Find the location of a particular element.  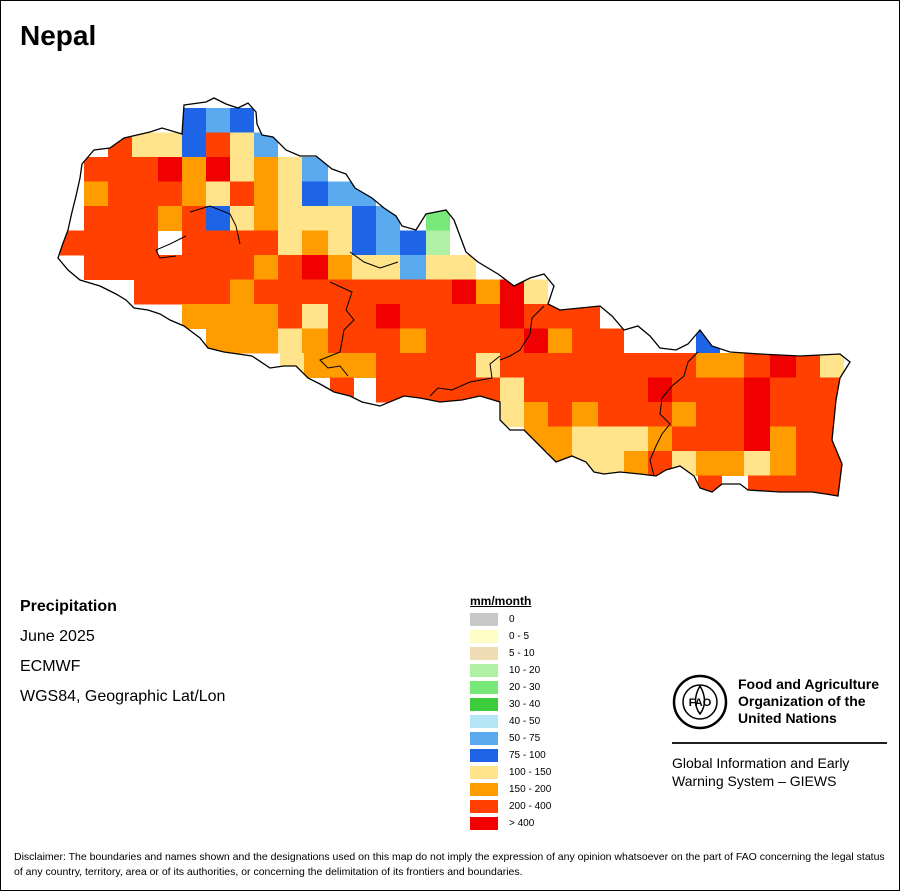

info-source: ECMWF is located at coordinates (50, 666).